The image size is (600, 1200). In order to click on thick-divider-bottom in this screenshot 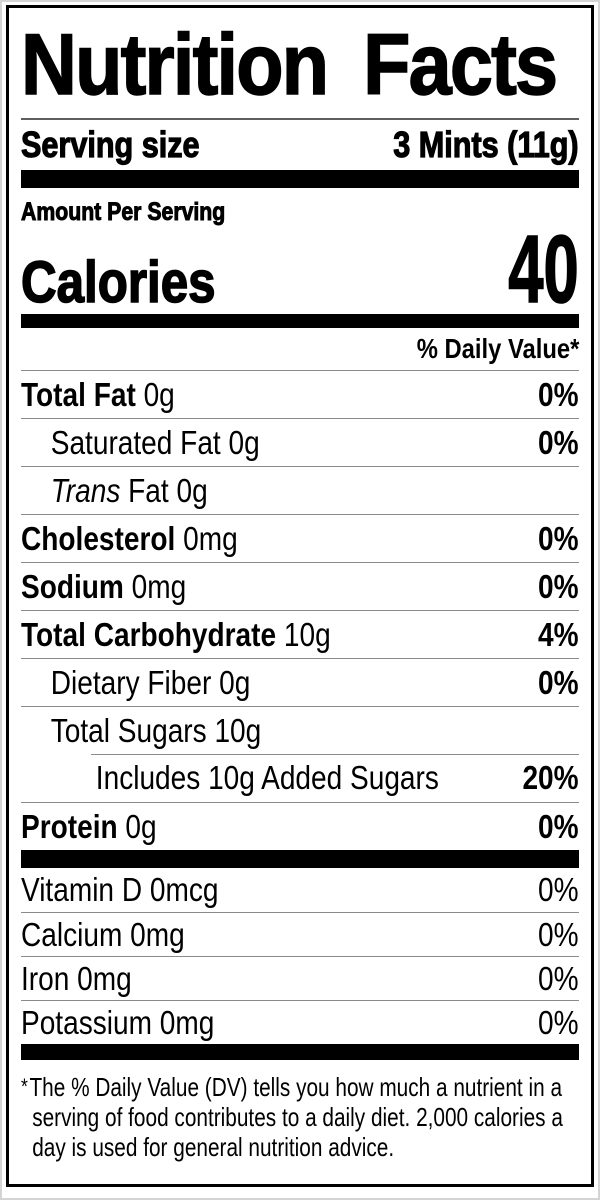, I will do `click(300, 1052)`.